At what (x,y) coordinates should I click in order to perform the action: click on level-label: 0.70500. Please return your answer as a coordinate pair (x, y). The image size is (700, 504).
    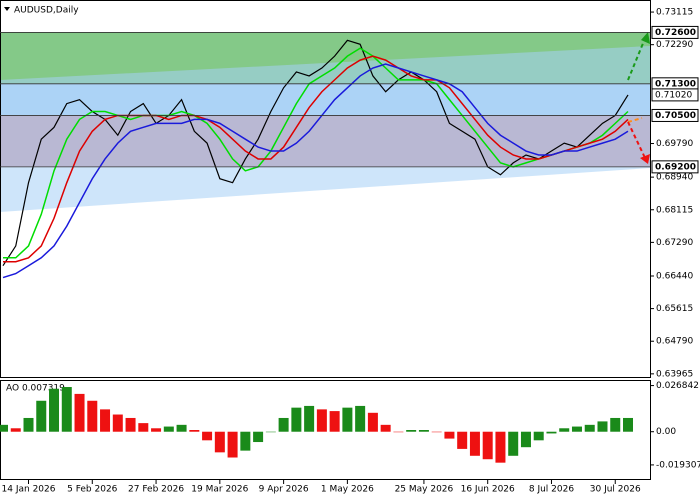
    Looking at the image, I should click on (675, 116).